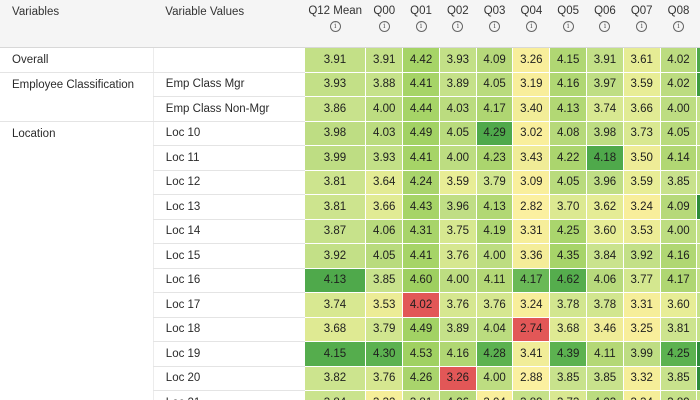  What do you see at coordinates (421, 182) in the screenshot?
I see `score-cell: 4.24` at bounding box center [421, 182].